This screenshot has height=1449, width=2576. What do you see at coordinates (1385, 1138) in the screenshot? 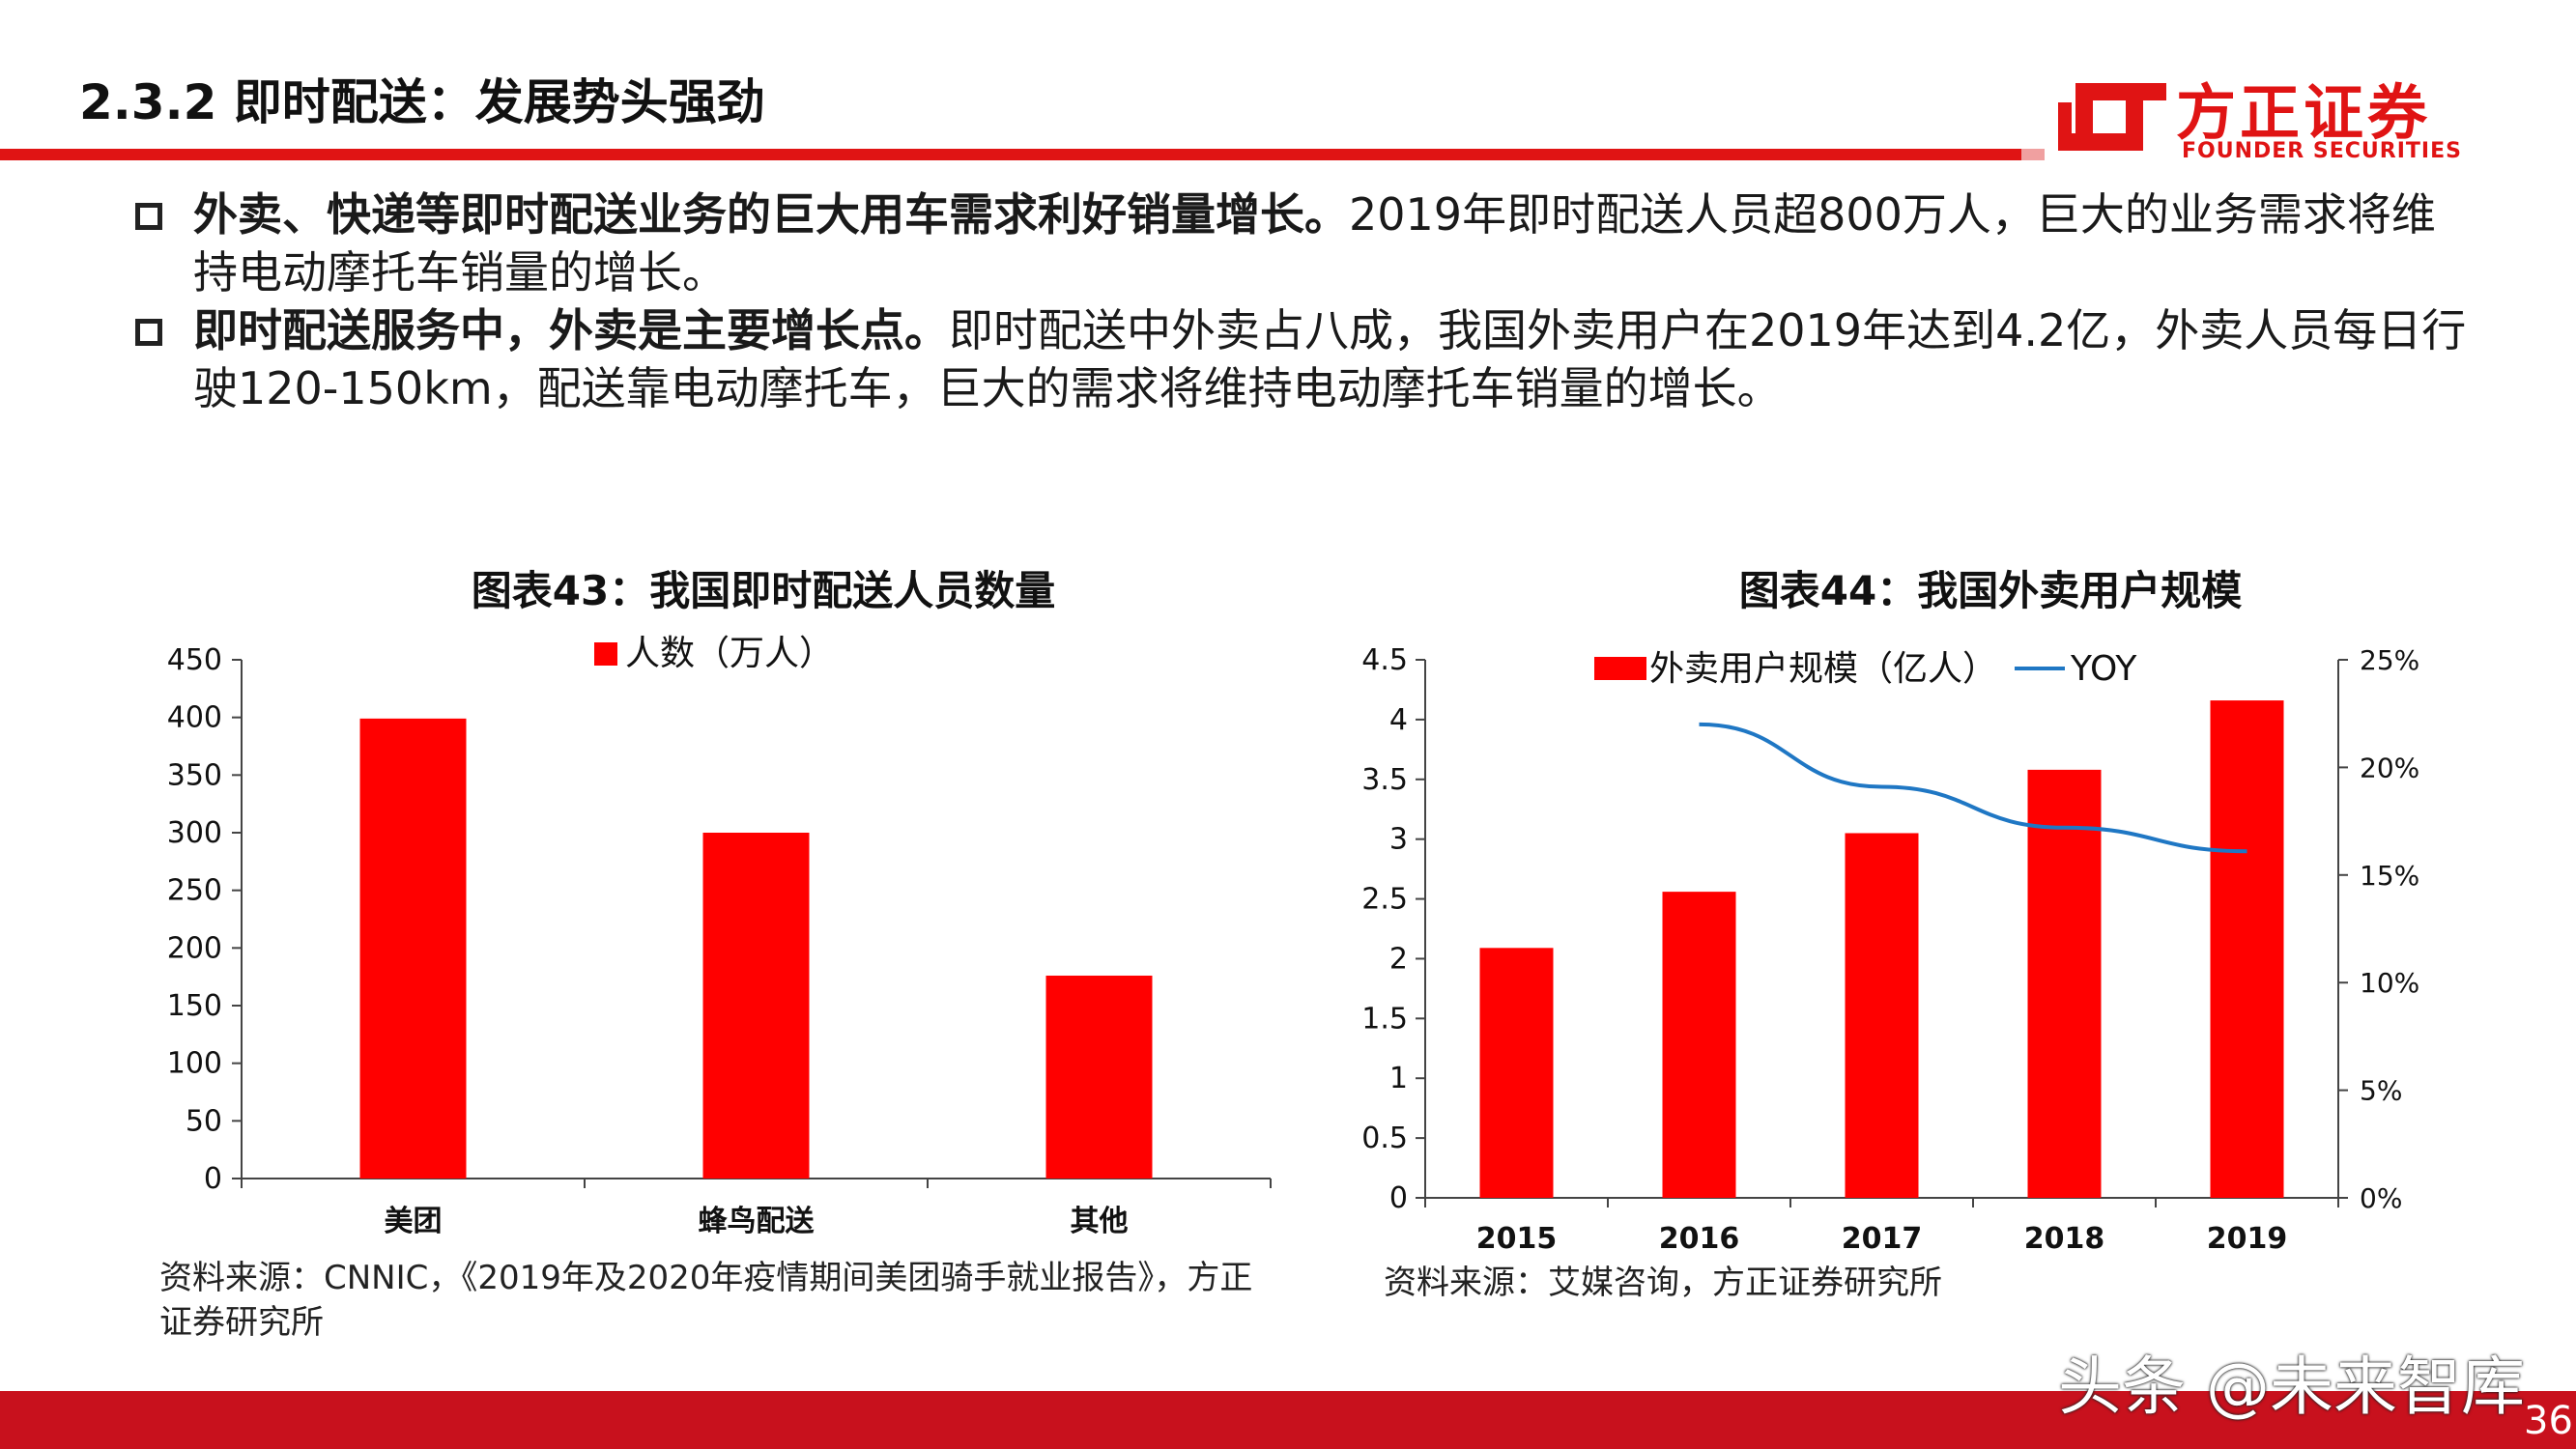
I see `y-tick-label: 0.5` at bounding box center [1385, 1138].